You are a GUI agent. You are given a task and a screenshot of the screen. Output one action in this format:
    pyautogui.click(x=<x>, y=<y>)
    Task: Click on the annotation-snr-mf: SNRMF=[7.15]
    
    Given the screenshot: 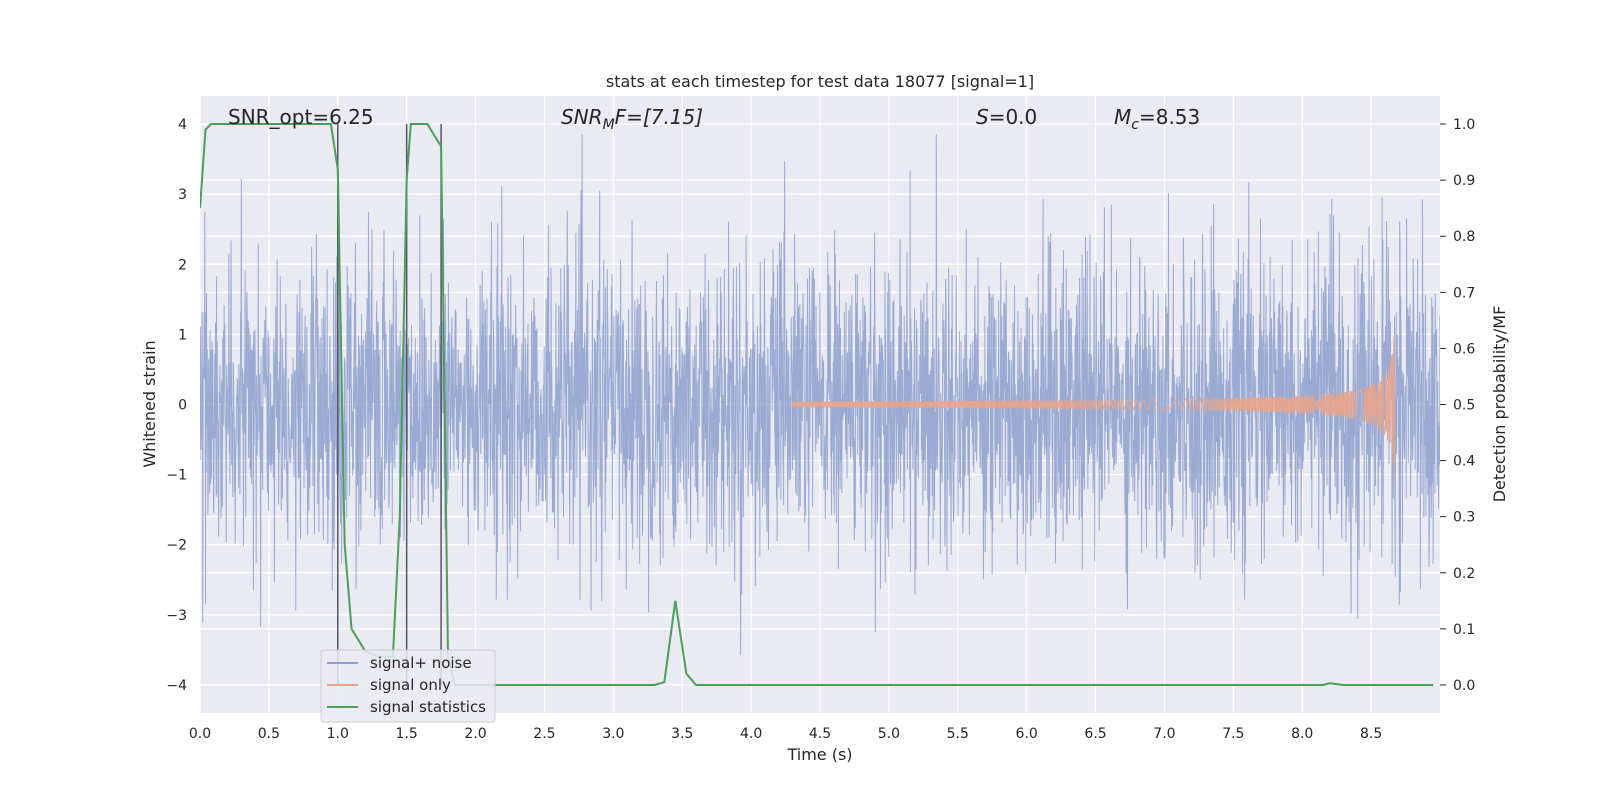 What is the action you would take?
    pyautogui.click(x=632, y=119)
    